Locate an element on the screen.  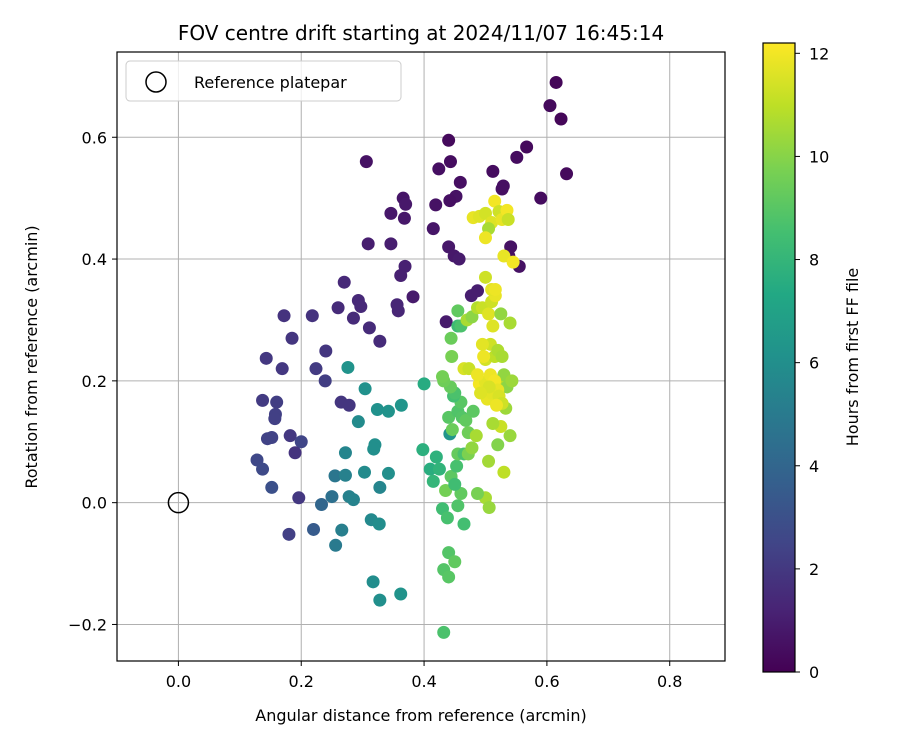
y-tick-label: −0.2 is located at coordinates (87, 624).